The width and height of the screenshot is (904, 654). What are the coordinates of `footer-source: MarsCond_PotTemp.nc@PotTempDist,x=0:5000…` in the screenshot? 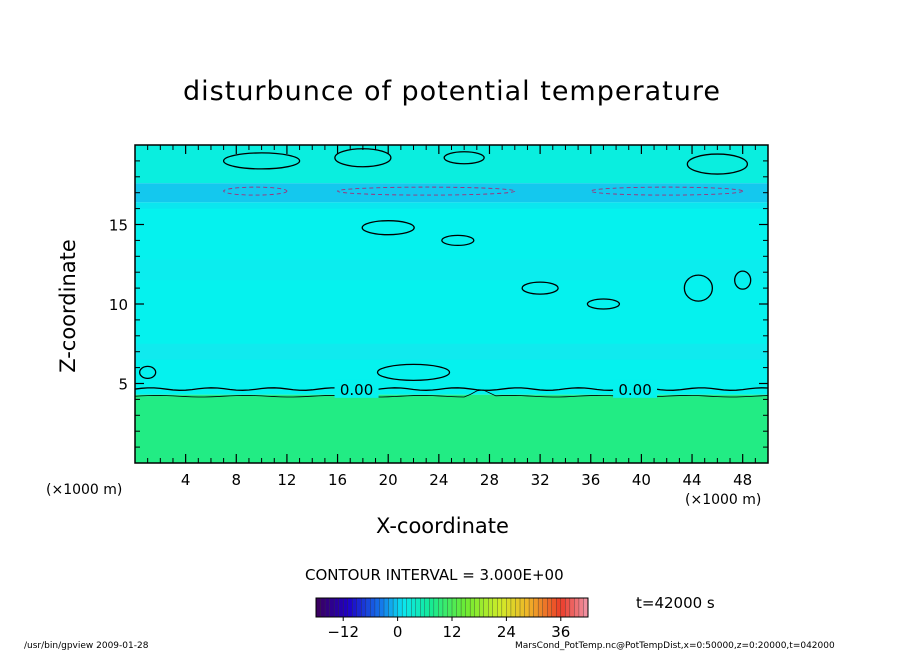 It's located at (675, 646).